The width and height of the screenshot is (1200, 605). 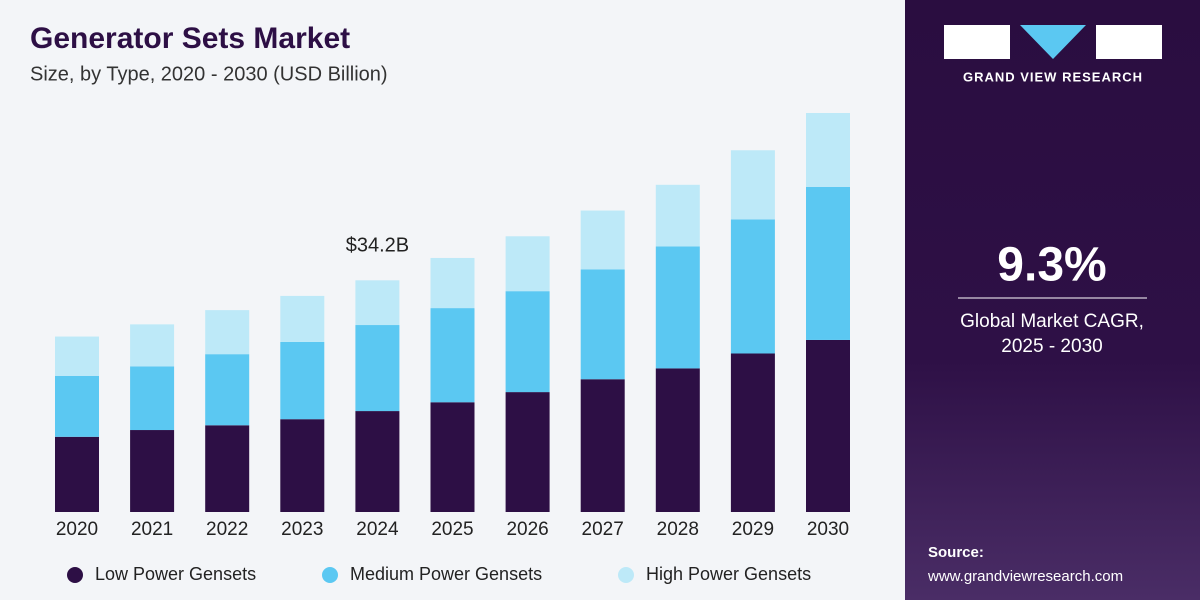 What do you see at coordinates (1052, 321) in the screenshot?
I see `cagr-label: Global Market CAGR,` at bounding box center [1052, 321].